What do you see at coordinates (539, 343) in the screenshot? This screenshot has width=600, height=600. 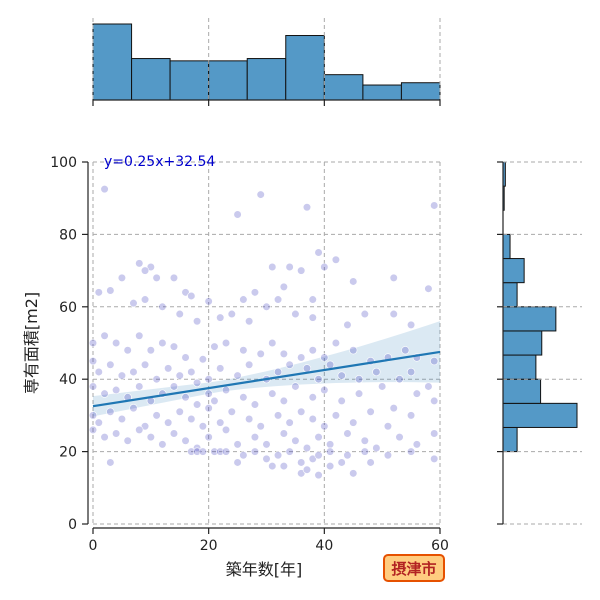 I see `right-histogram` at bounding box center [539, 343].